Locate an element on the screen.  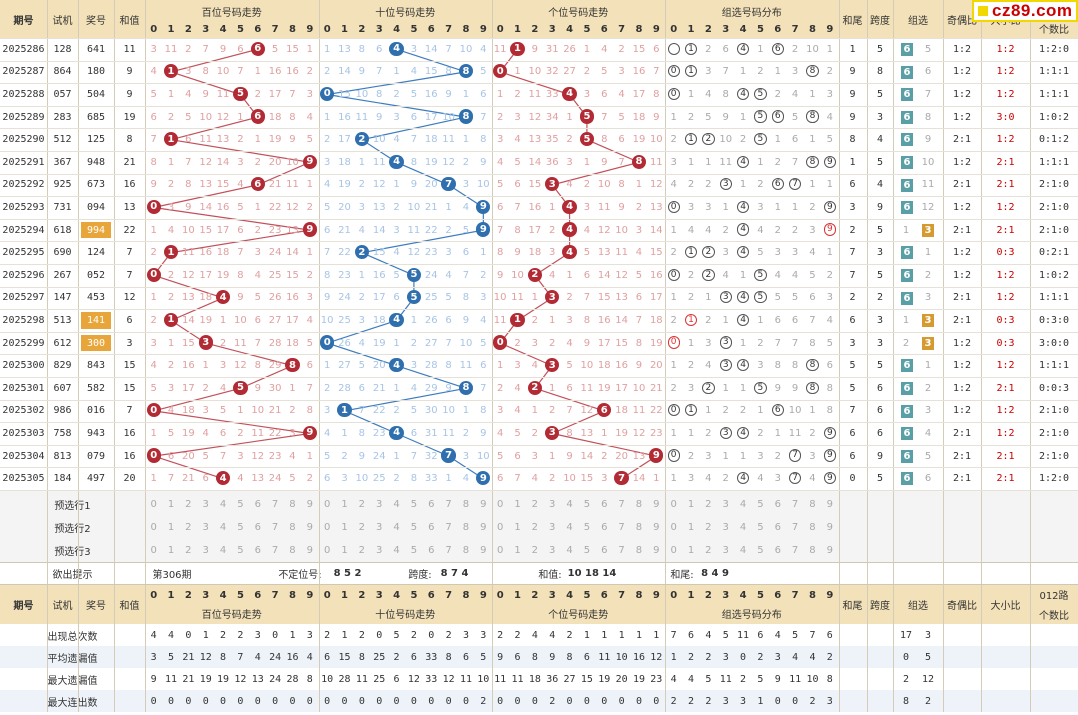
col-issue-header: 期号 is located at coordinates (23, 21).